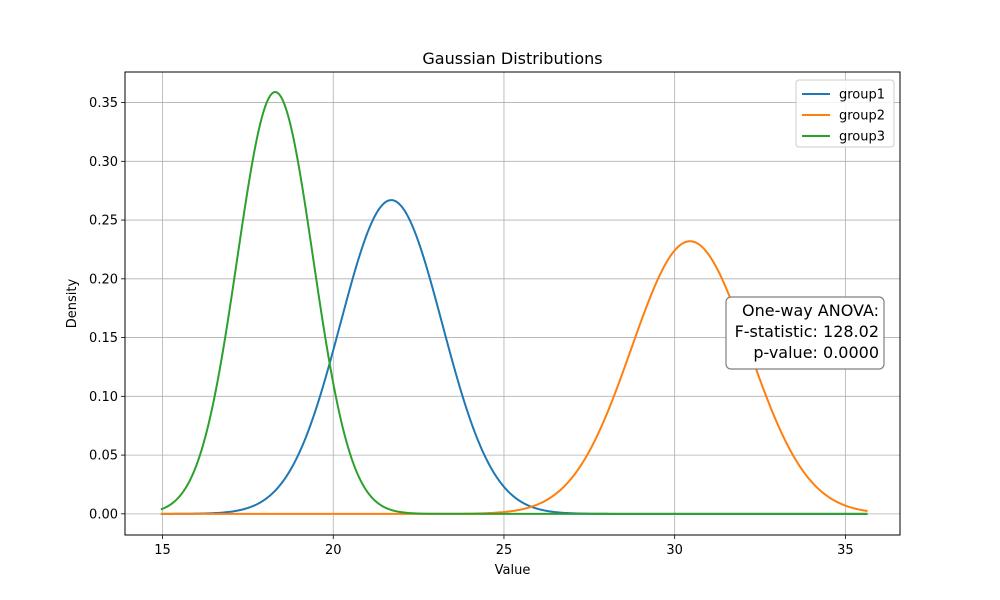 This screenshot has width=1000, height=600. I want to click on x-tick-label: 15, so click(162, 550).